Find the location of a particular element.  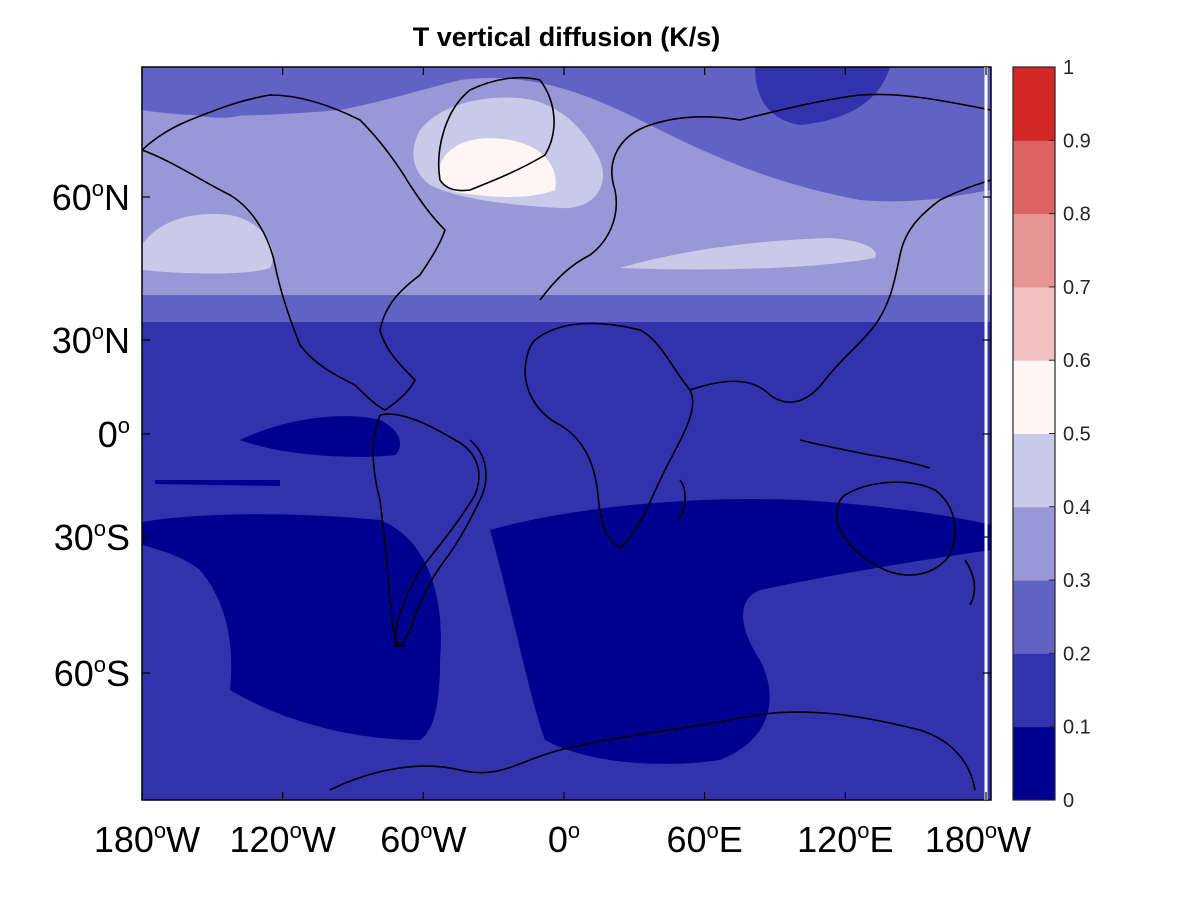

x-tick-label: 120oE is located at coordinates (845, 839).